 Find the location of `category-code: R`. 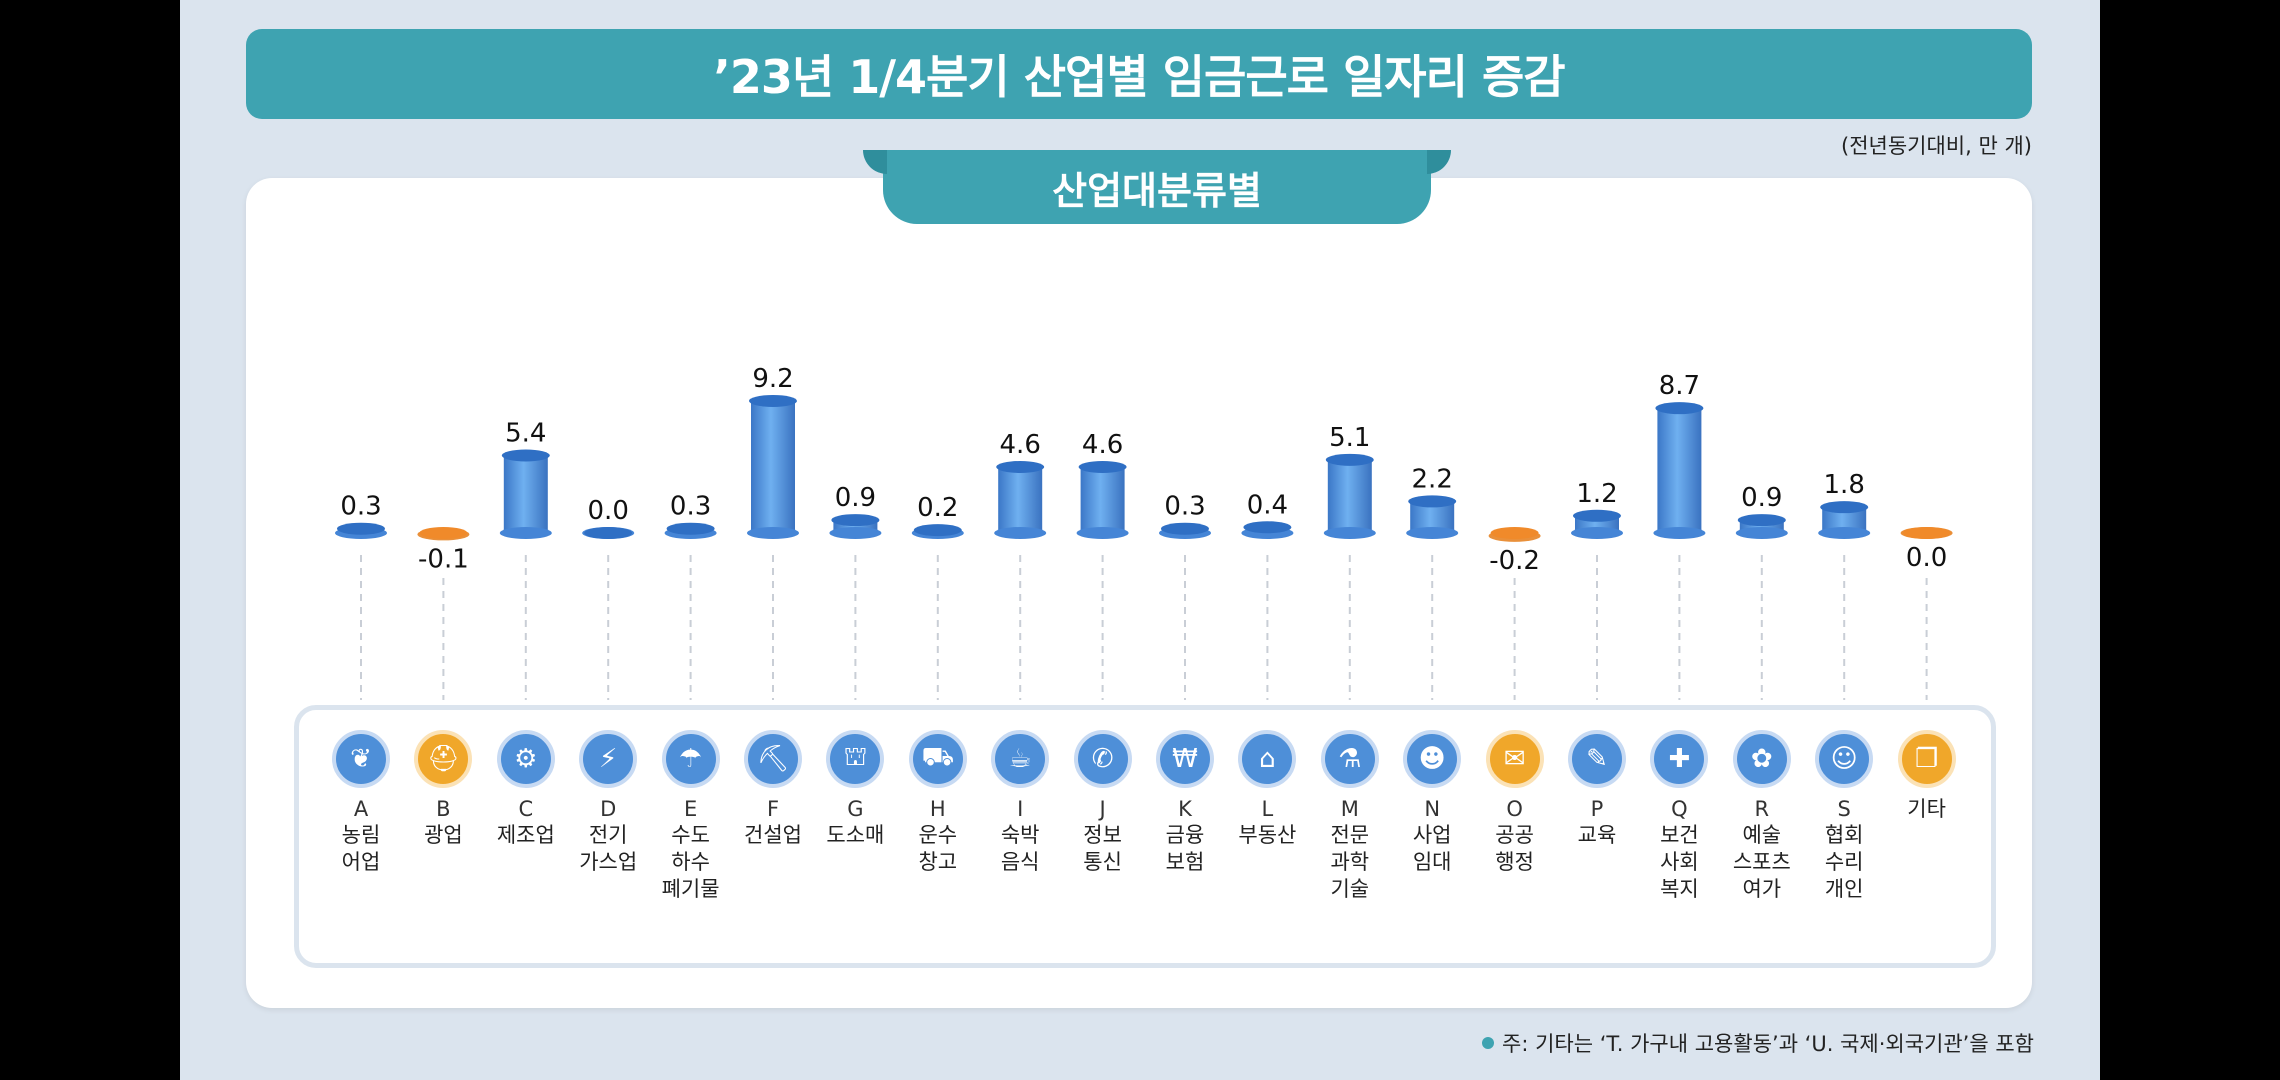

category-code: R is located at coordinates (1762, 809).